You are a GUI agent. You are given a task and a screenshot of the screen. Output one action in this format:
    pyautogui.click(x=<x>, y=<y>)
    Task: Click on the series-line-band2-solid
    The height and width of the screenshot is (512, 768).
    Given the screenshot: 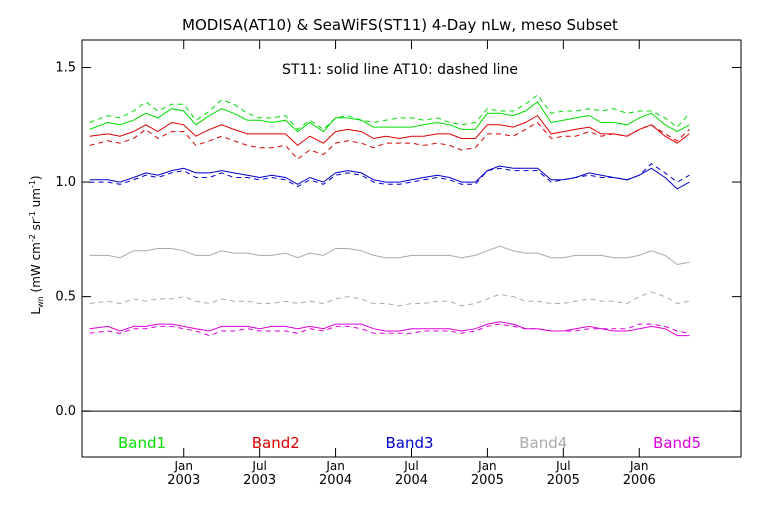 What is the action you would take?
    pyautogui.click(x=389, y=130)
    